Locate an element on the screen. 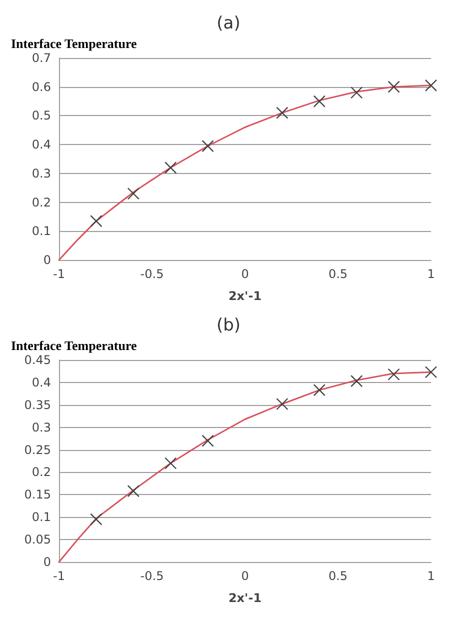  chart-title: (a) is located at coordinates (228, 24).